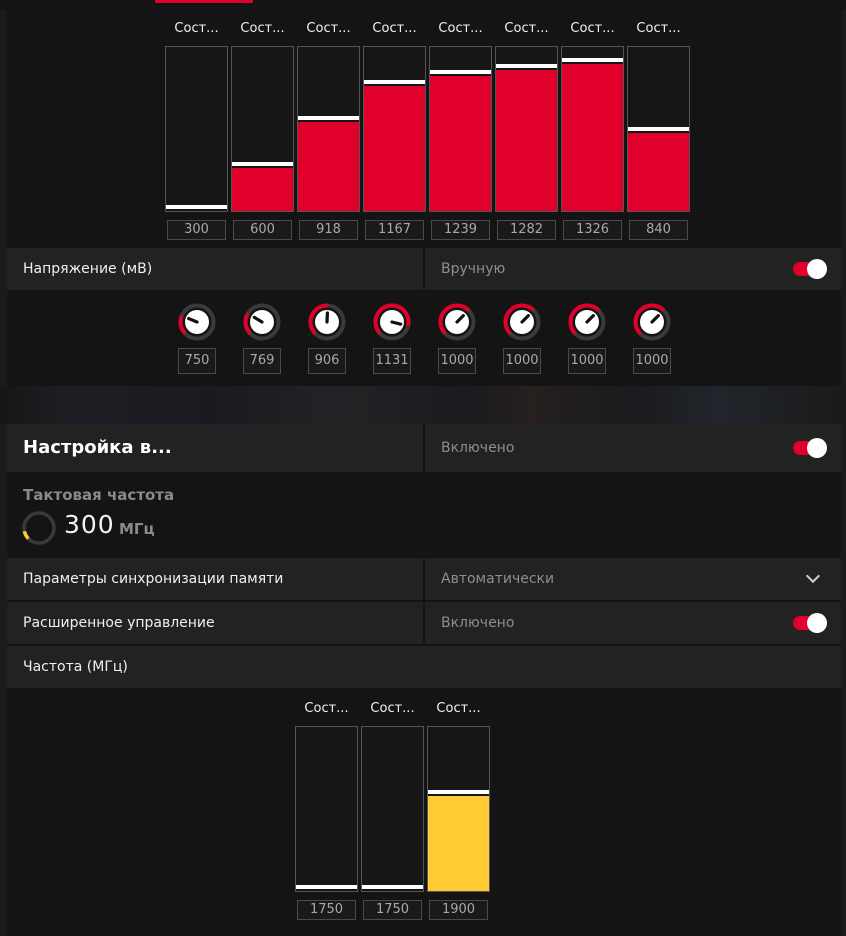 The height and width of the screenshot is (936, 846). Describe the element at coordinates (633, 579) in the screenshot. I see `memory-timing-dropdown: Автоматически` at that location.